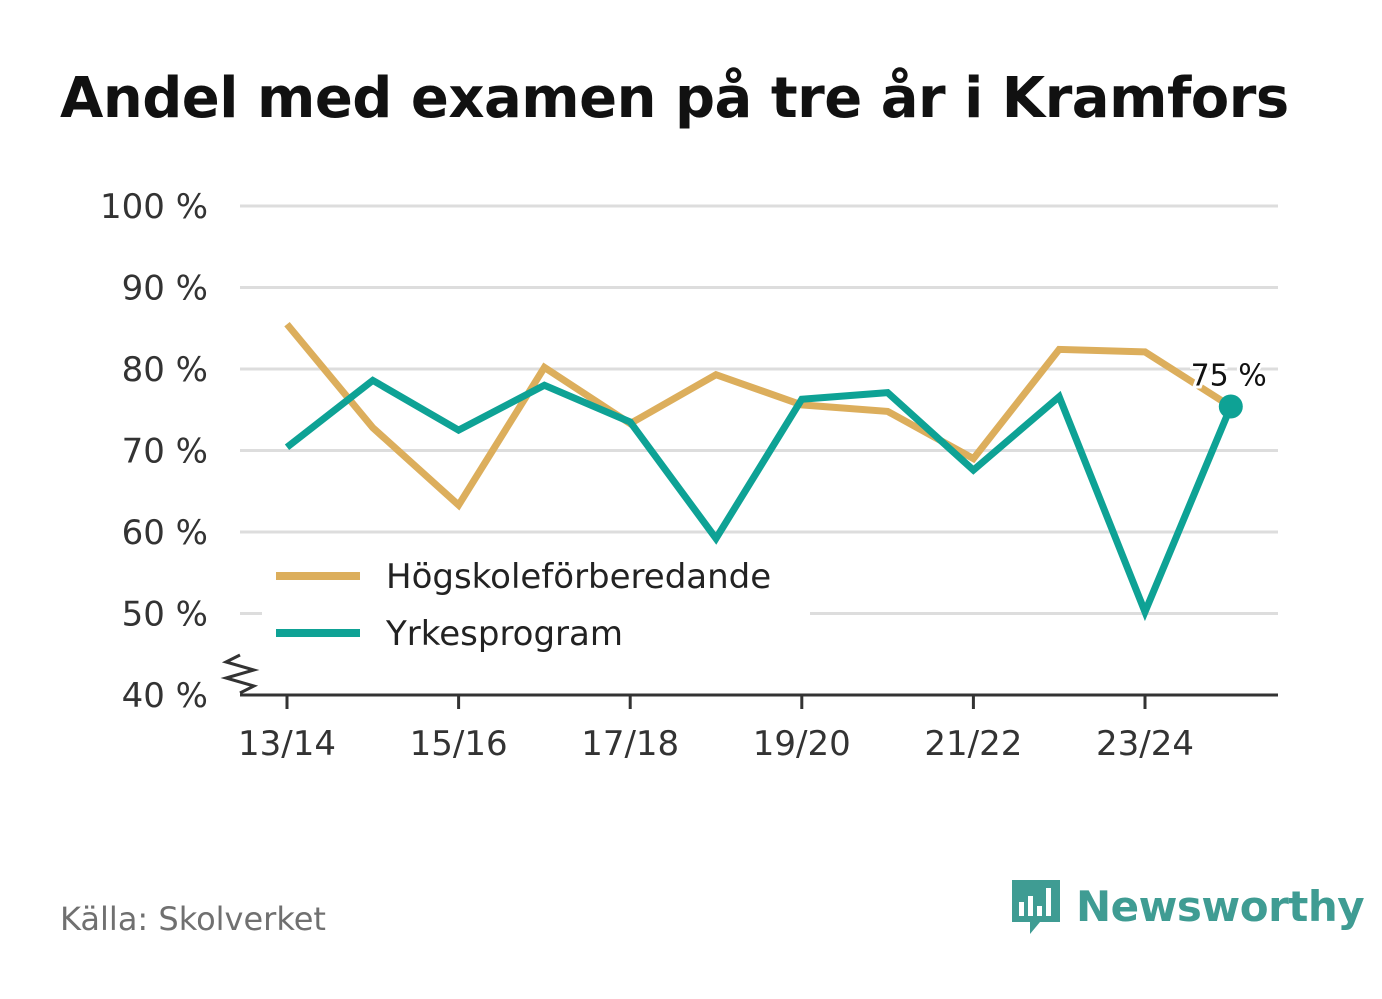  What do you see at coordinates (459, 744) in the screenshot?
I see `x-tick-label: 15/16` at bounding box center [459, 744].